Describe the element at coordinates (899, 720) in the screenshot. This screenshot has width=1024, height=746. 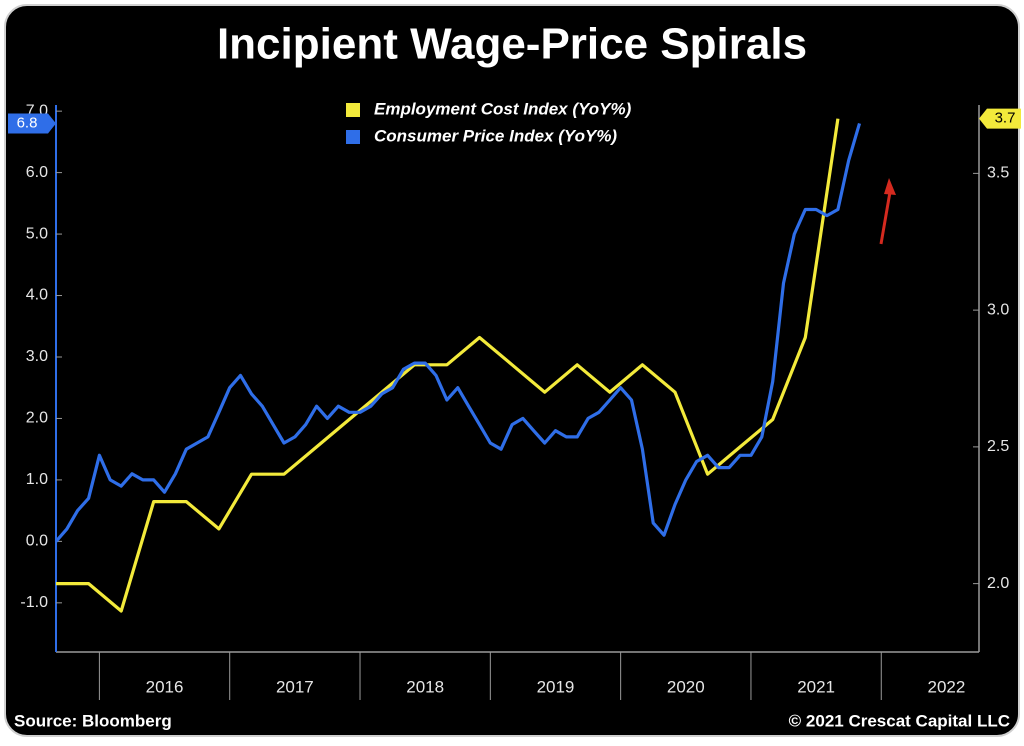
I see `copyright: © 2021 Crescat Capital LLC` at that location.